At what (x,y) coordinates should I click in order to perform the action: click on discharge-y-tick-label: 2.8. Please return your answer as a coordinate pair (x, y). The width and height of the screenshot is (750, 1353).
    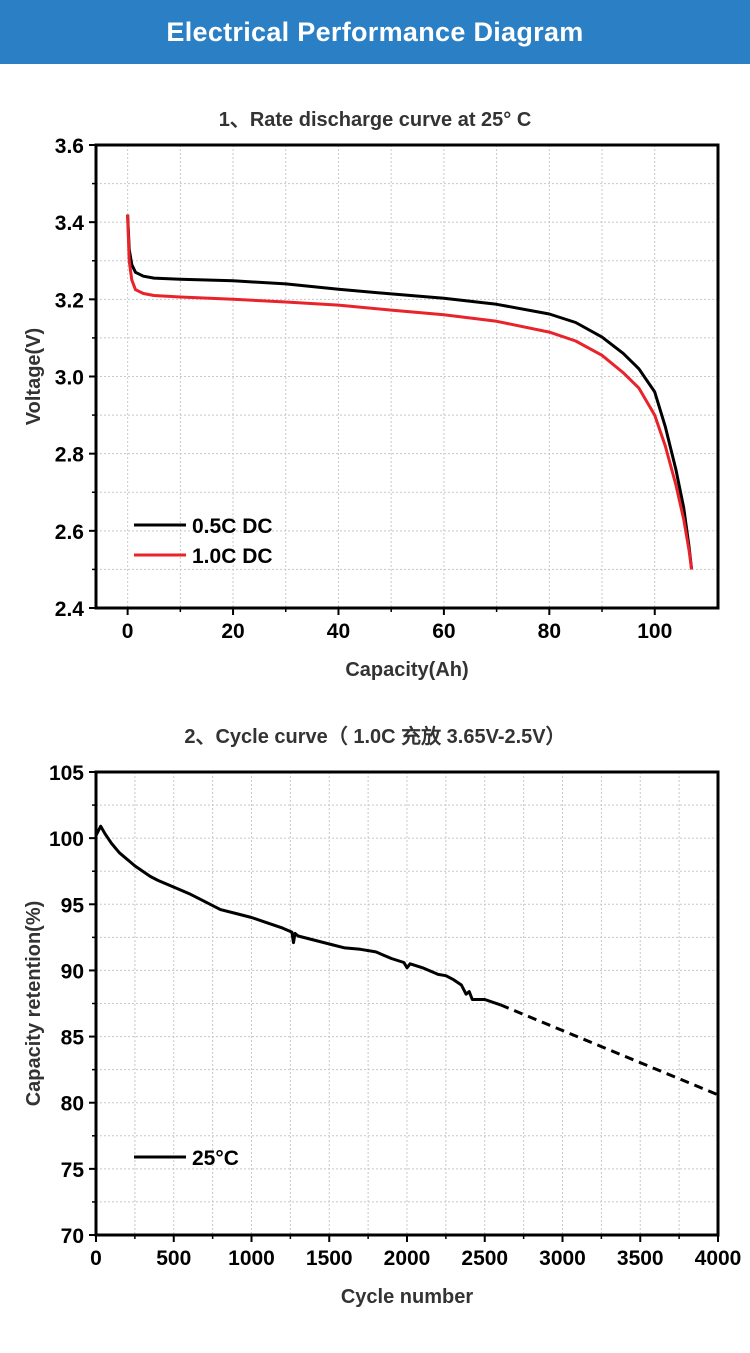
    Looking at the image, I should click on (70, 455).